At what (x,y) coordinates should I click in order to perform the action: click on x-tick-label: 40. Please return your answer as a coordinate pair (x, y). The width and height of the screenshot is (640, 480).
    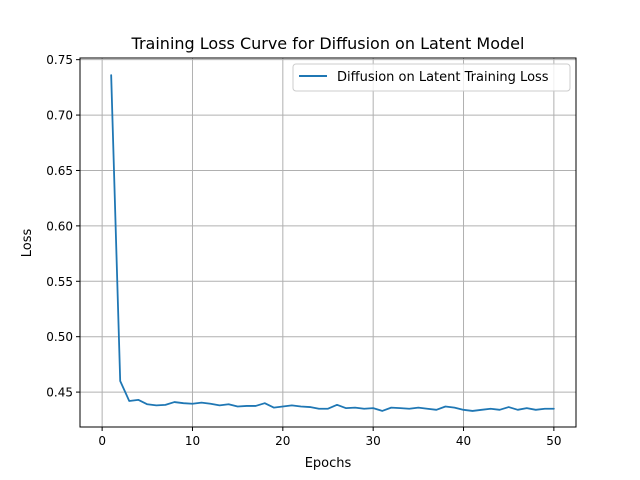
    Looking at the image, I should click on (463, 441).